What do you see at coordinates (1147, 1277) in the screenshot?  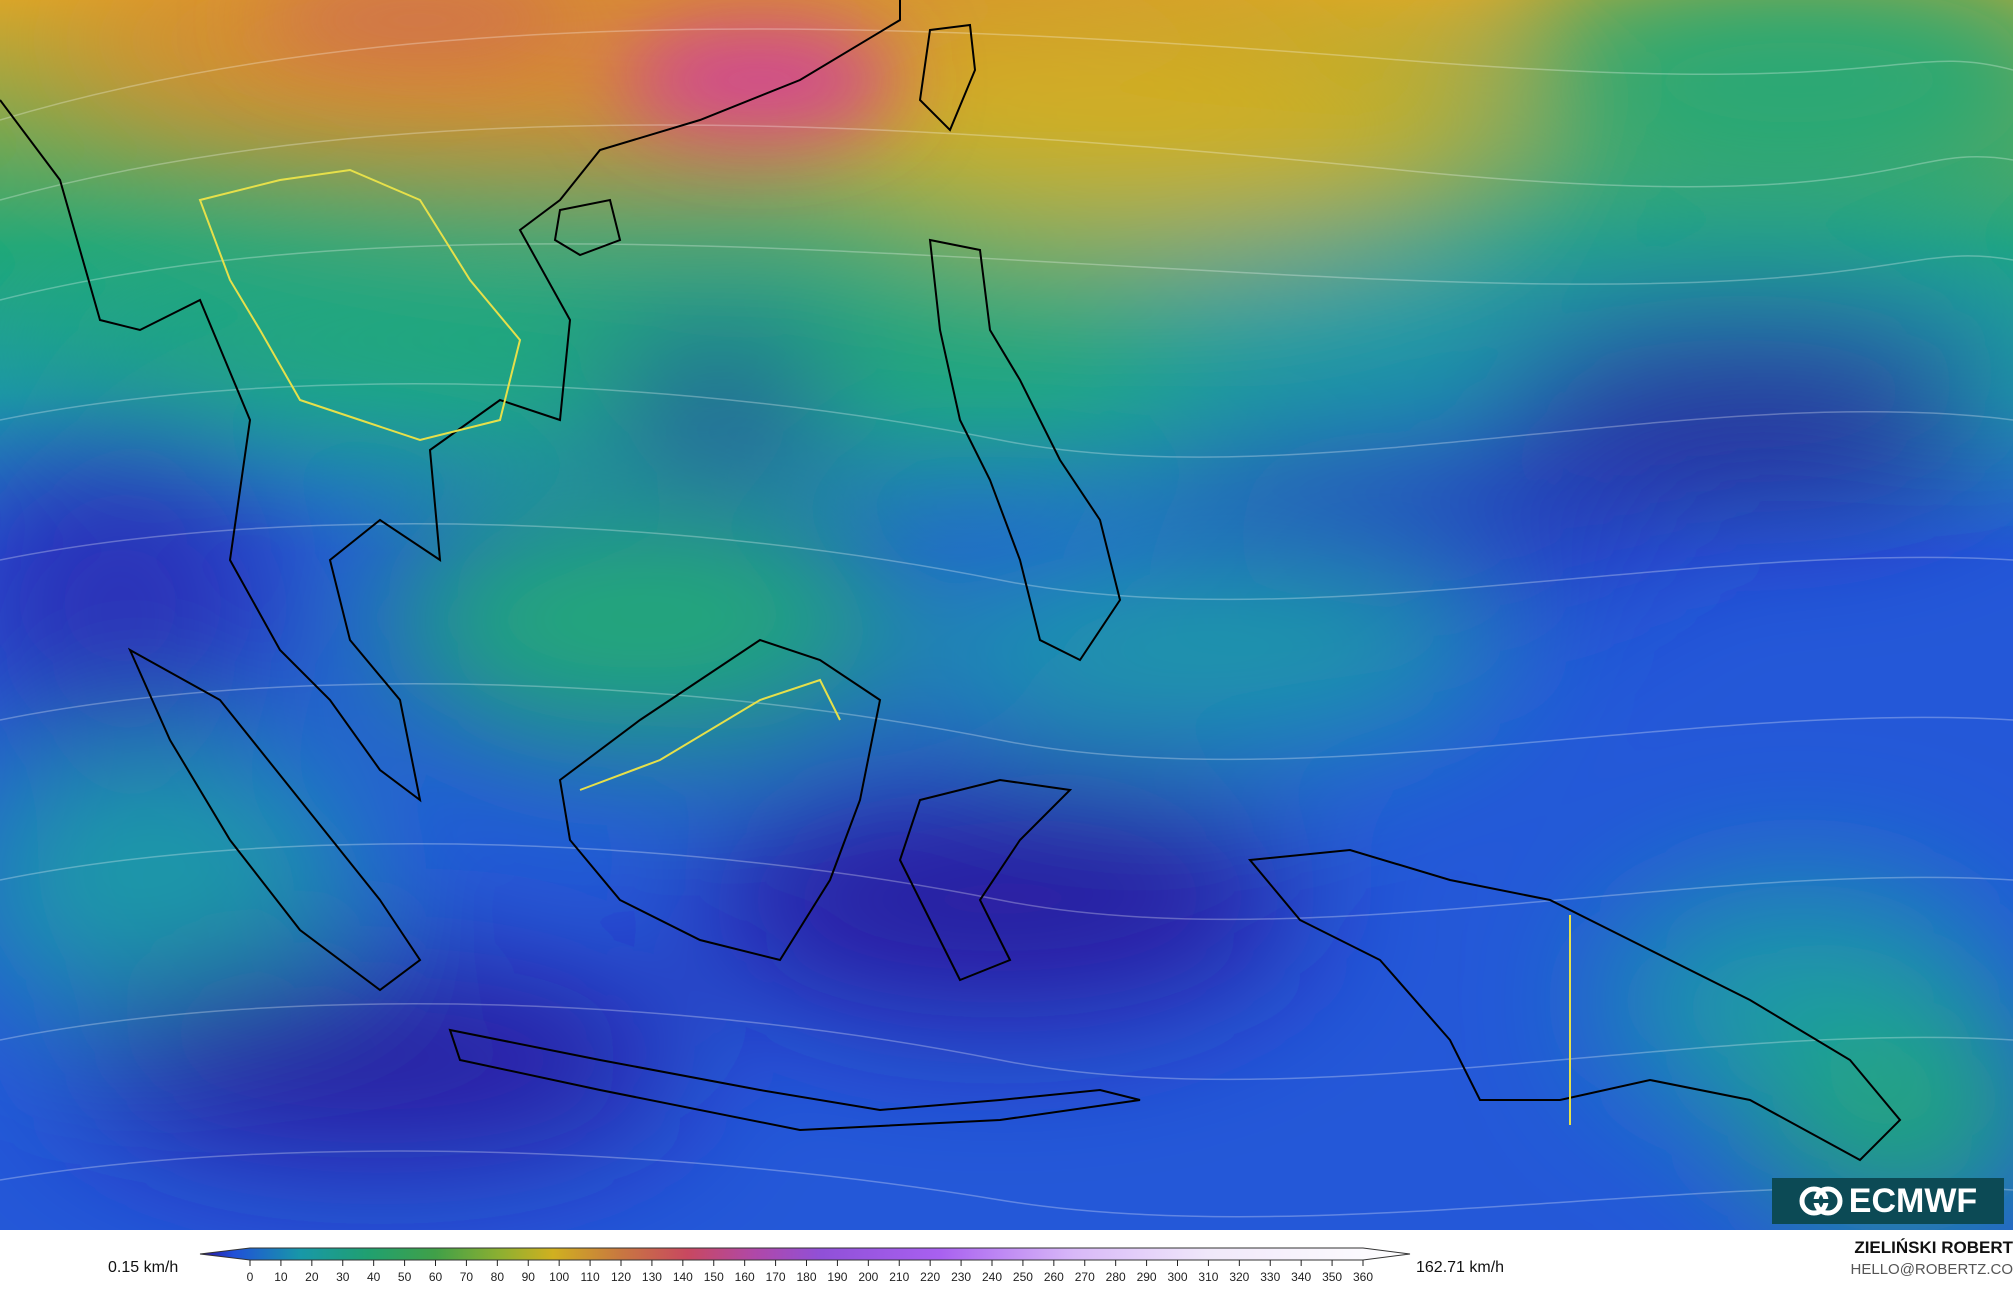 I see `colorbar-tick-label: 290` at bounding box center [1147, 1277].